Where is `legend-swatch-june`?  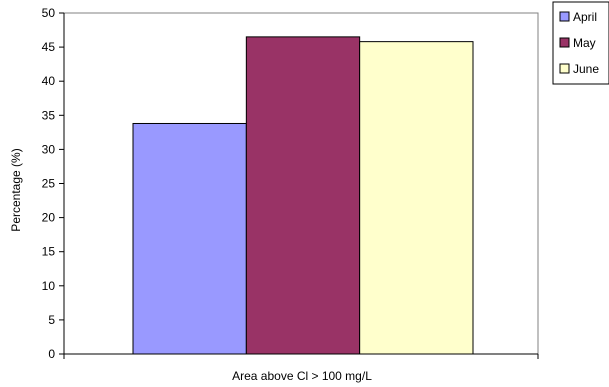
legend-swatch-june is located at coordinates (564, 68).